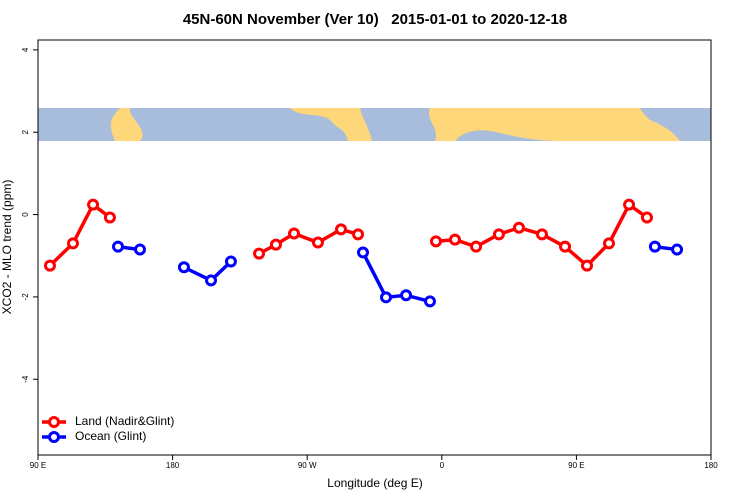  Describe the element at coordinates (25, 297) in the screenshot. I see `y-tick-label: -2` at that location.